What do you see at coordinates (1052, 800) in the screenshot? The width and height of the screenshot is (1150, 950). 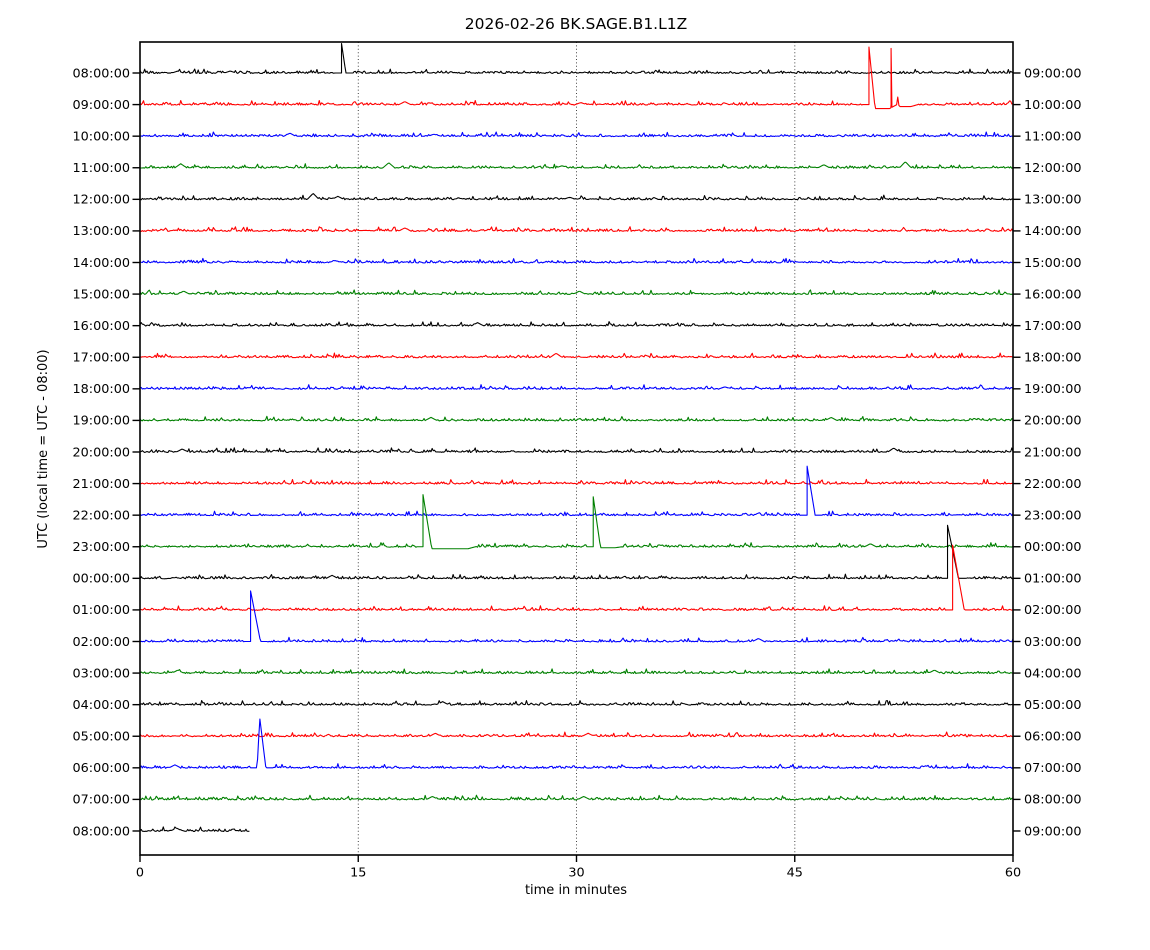 I see `local-time-label: 08:00:00` at bounding box center [1052, 800].